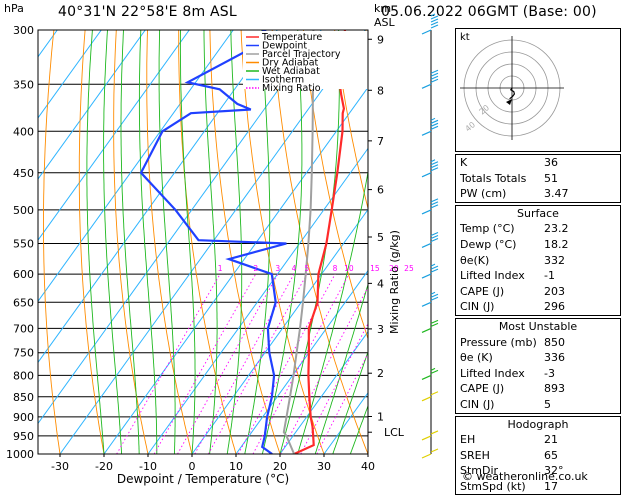  Describe the element at coordinates (538, 358) in the screenshot. I see `most-unstable-row: θe (K) 336` at that location.